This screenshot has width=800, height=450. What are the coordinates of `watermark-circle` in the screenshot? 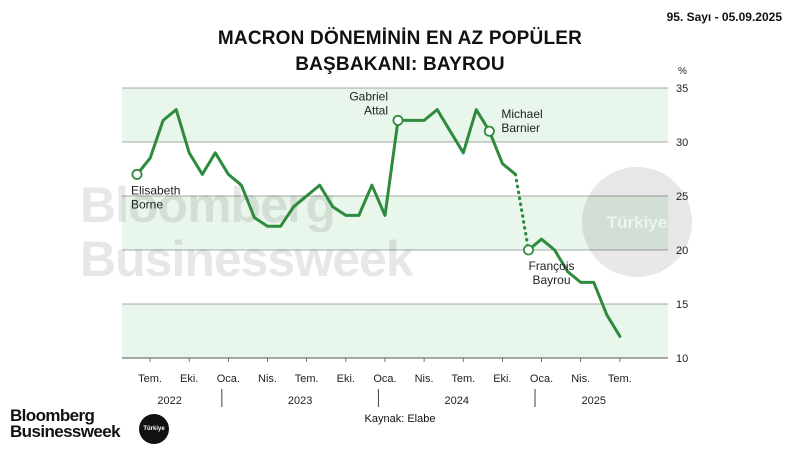 It's located at (637, 222).